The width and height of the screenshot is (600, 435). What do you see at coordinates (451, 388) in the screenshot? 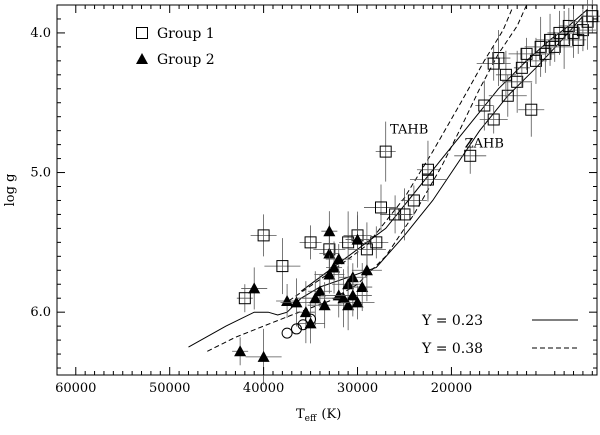
I see `x-tick-label: 20000` at bounding box center [451, 388].